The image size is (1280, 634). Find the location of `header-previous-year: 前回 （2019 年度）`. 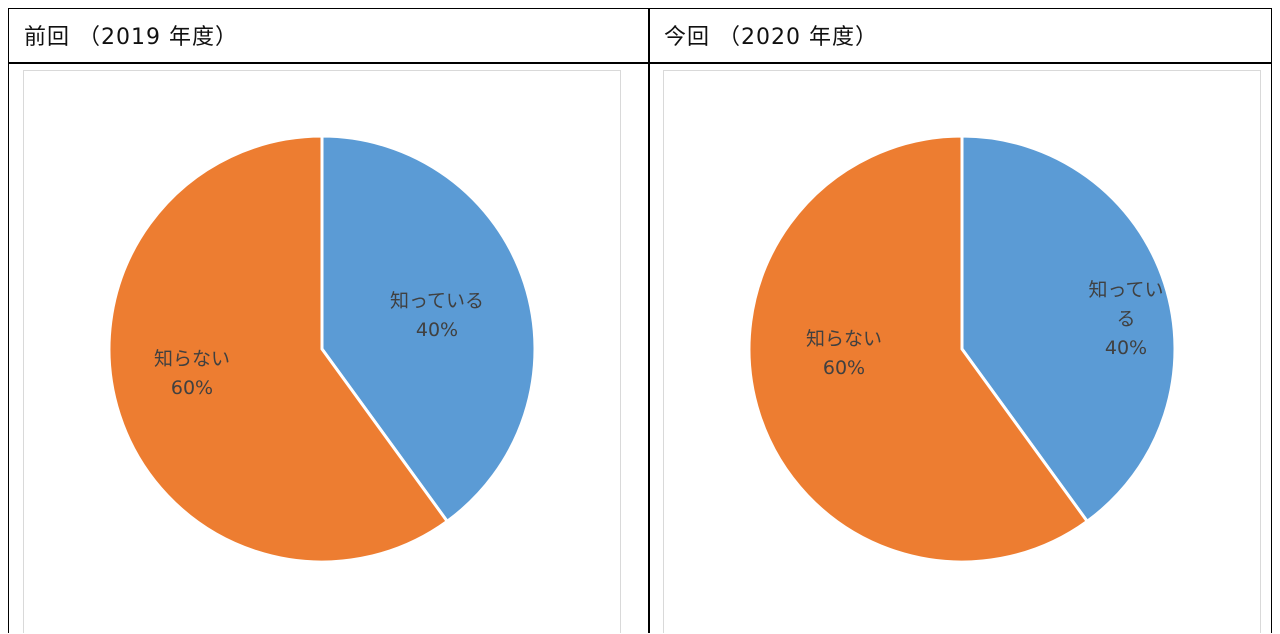

header-previous-year: 前回 （2019 年度） is located at coordinates (131, 37).